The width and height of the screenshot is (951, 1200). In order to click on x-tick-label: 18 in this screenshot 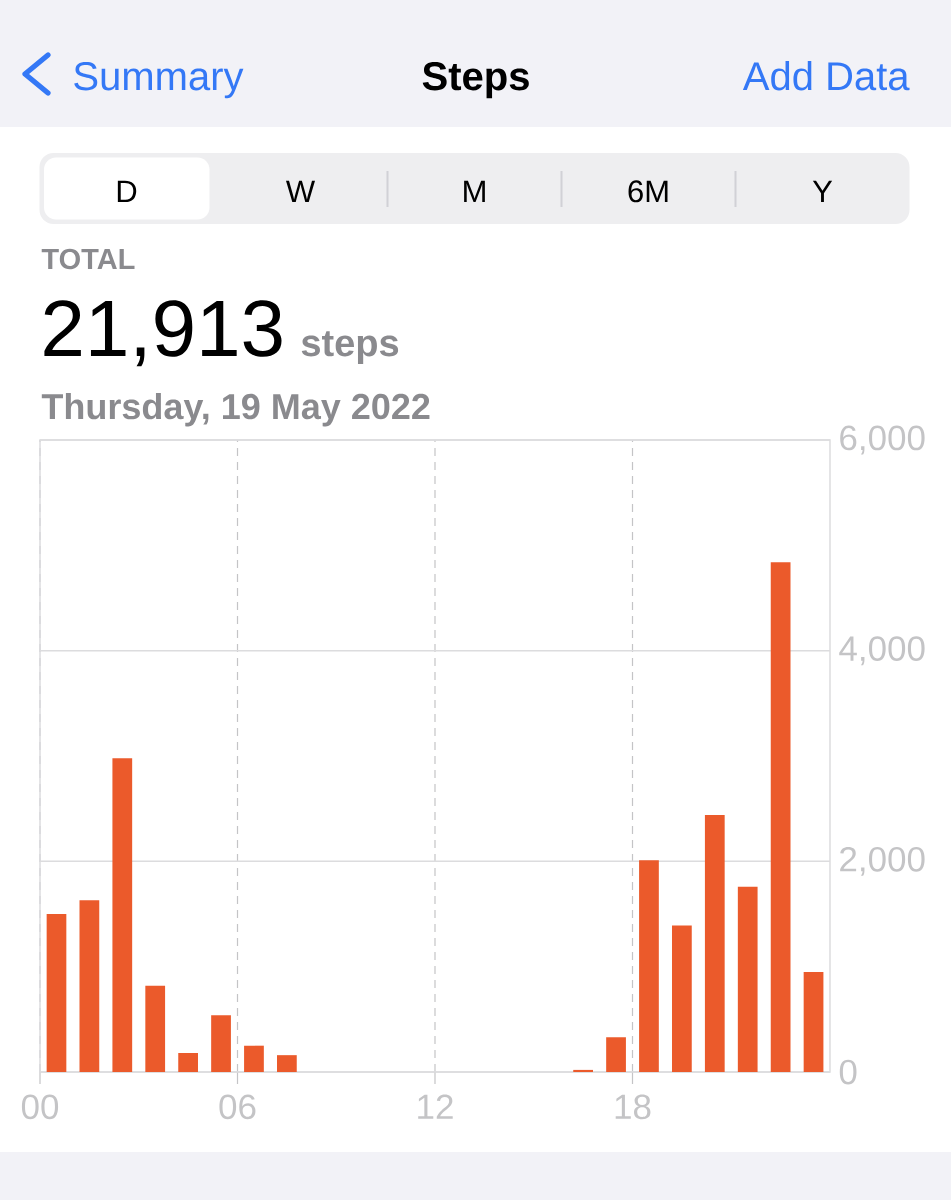, I will do `click(633, 1107)`.